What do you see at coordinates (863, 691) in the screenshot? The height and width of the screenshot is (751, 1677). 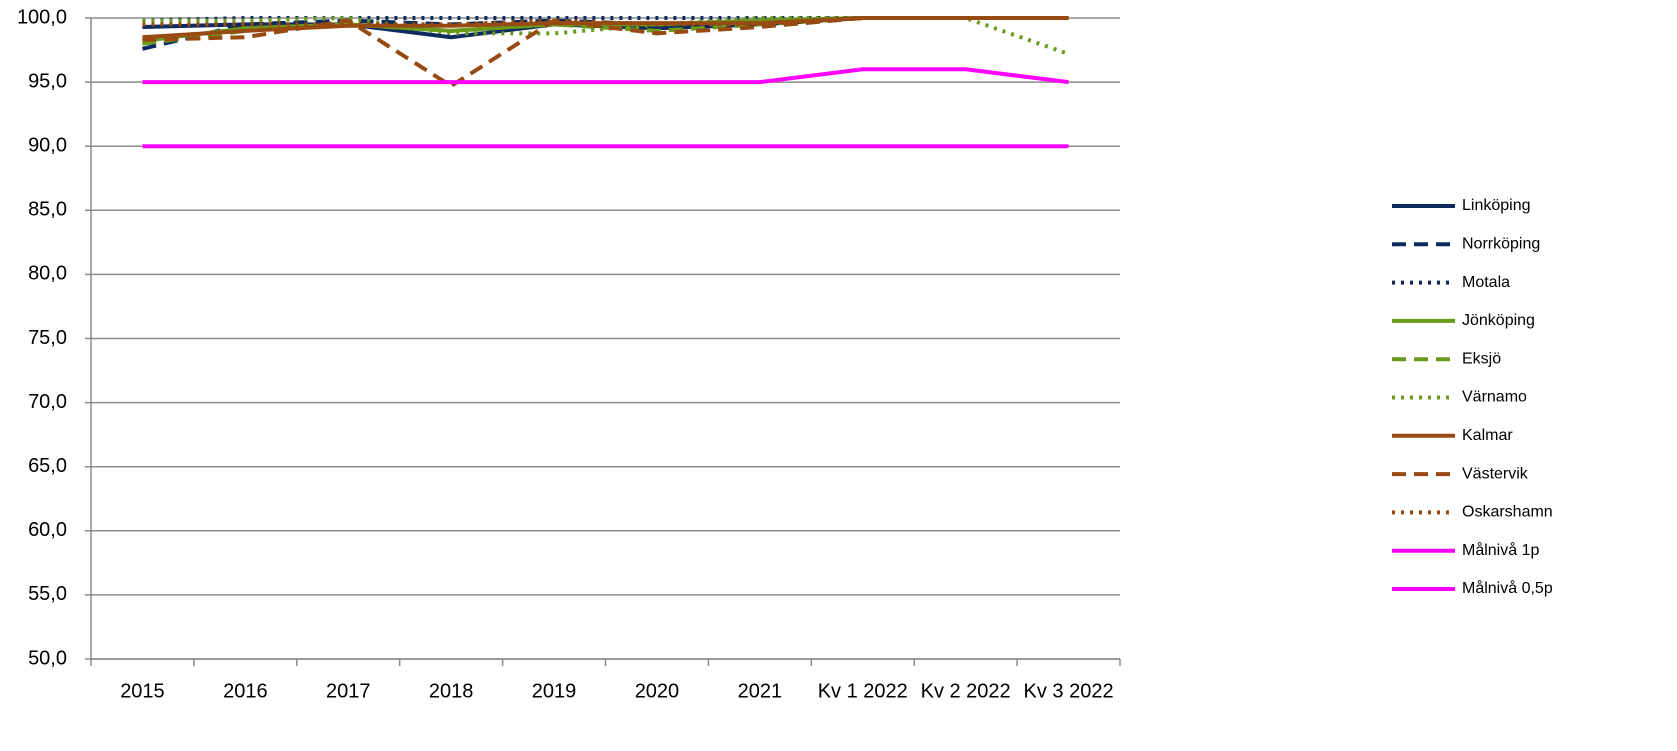 I see `x-tick-label: Kv 1 2022` at bounding box center [863, 691].